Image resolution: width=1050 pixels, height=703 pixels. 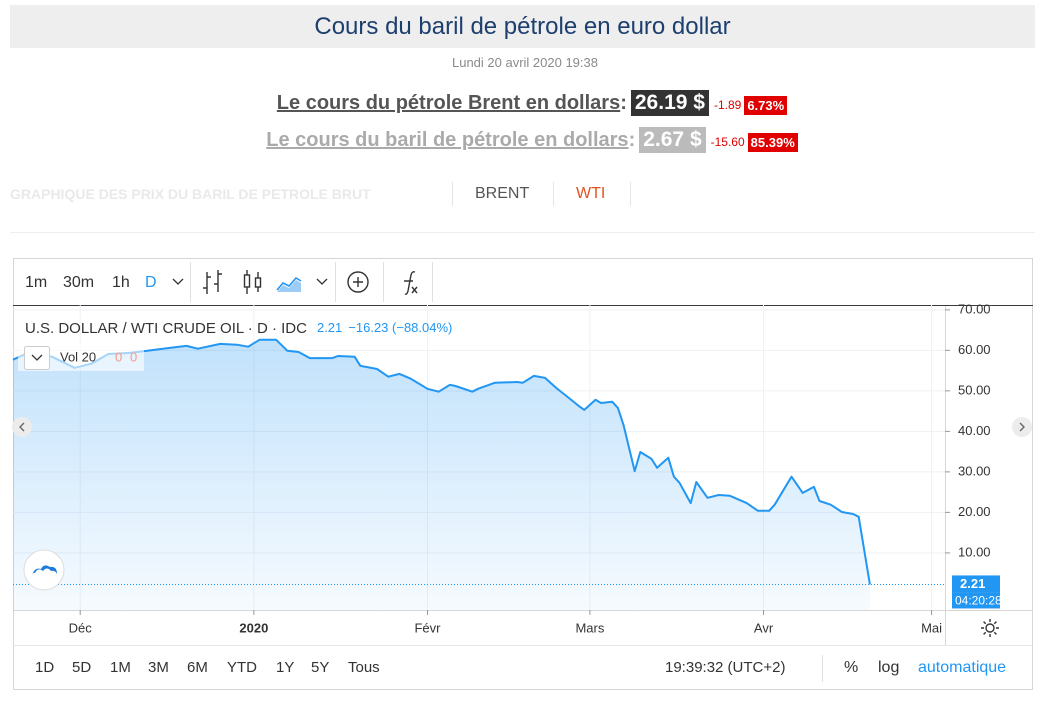 What do you see at coordinates (448, 102) in the screenshot?
I see `quote-link: Le cours du pétrole Brent en dollars` at bounding box center [448, 102].